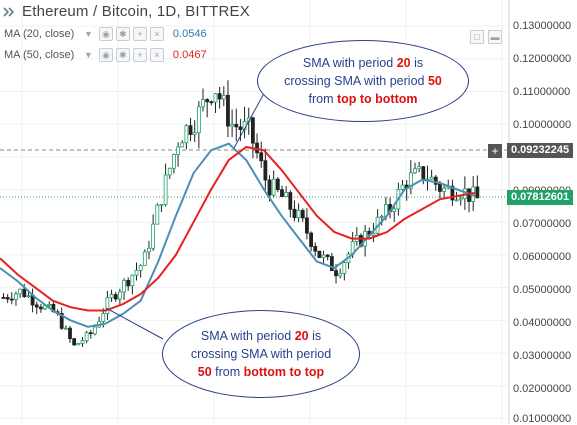 The height and width of the screenshot is (425, 577). Describe the element at coordinates (46, 55) in the screenshot. I see `indicator-label: MA (50, close)` at that location.